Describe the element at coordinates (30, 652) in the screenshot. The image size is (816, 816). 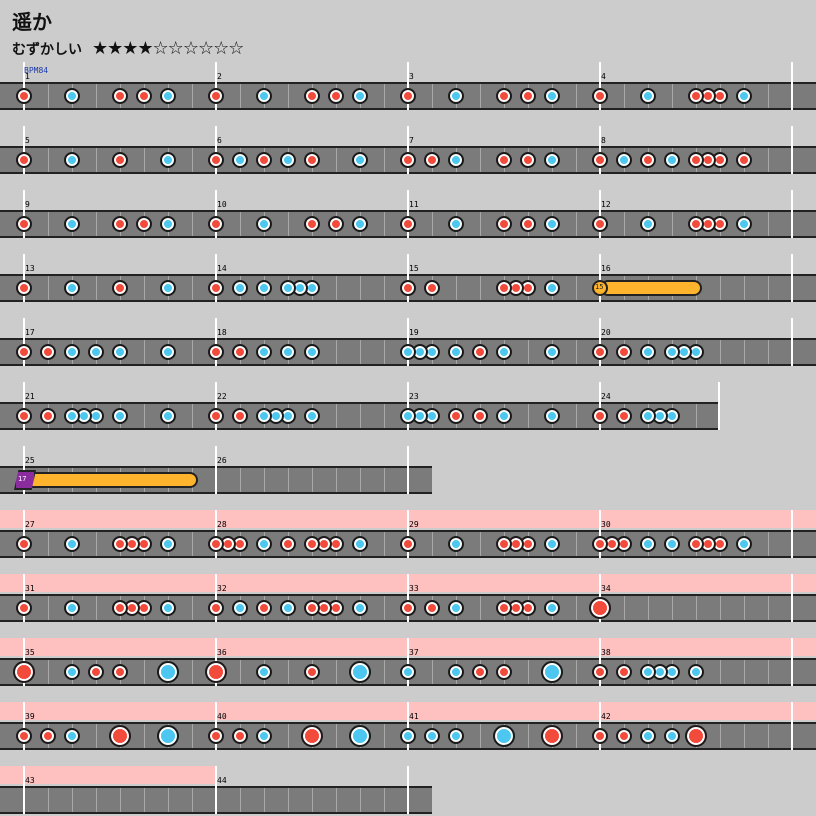
I see `measure-number: 35` at that location.